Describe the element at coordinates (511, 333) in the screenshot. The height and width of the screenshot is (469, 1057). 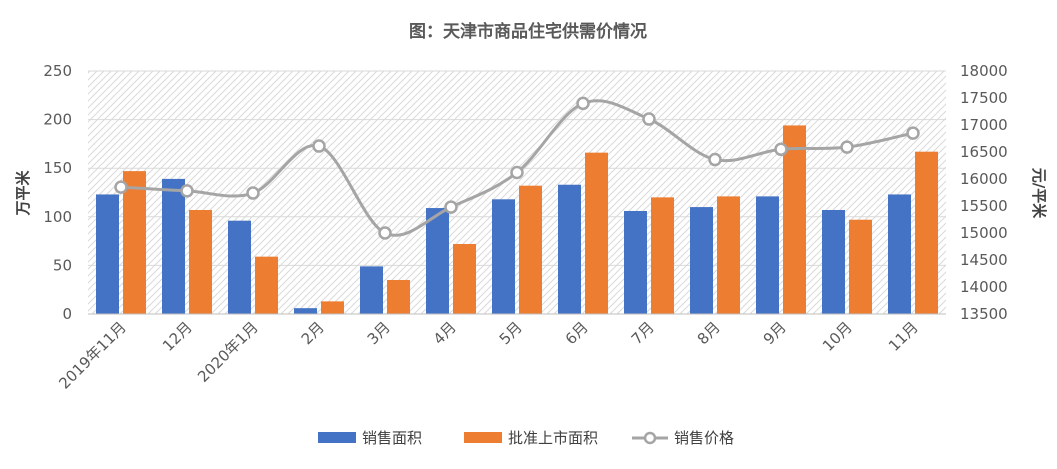
I see `x-tick-label: 5月` at that location.